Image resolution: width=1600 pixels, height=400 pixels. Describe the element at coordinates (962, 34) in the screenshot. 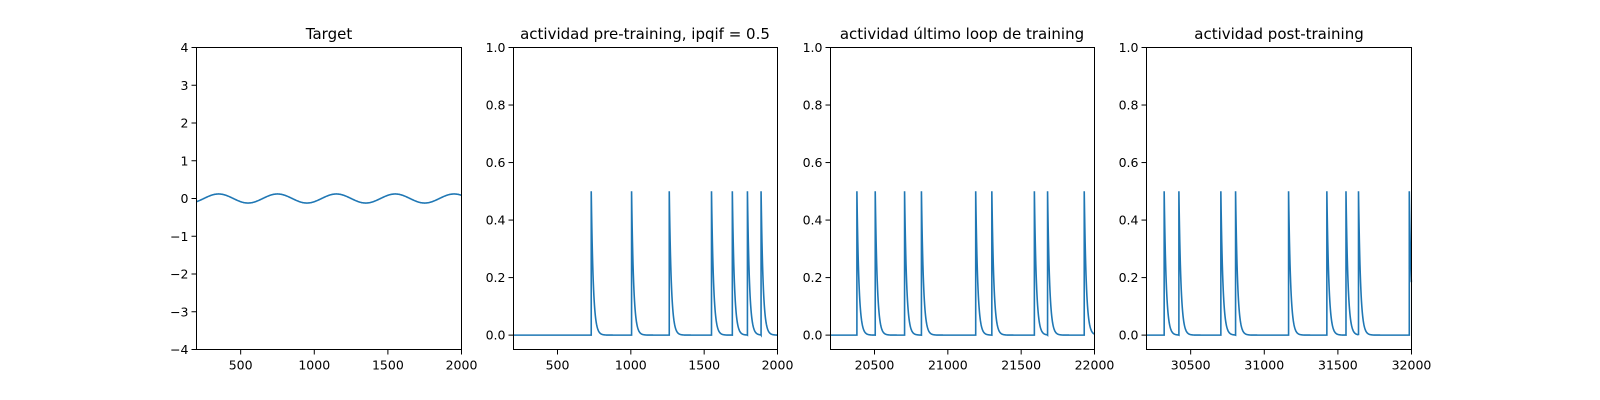

I see `panel-title: actividad último loop de training` at that location.